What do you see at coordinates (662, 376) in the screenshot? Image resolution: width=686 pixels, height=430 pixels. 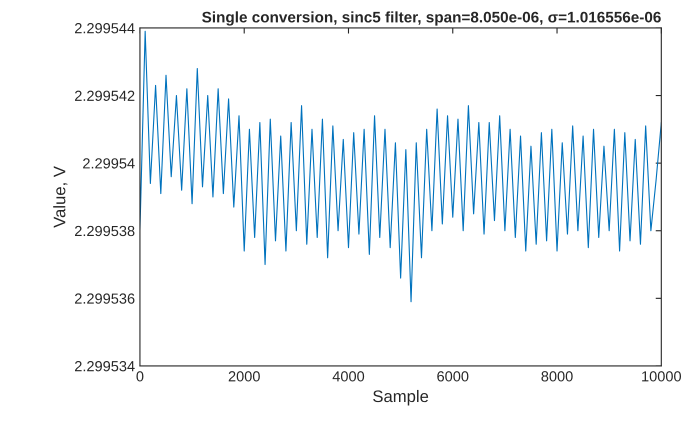 I see `x-tick-label: 10000` at bounding box center [662, 376].